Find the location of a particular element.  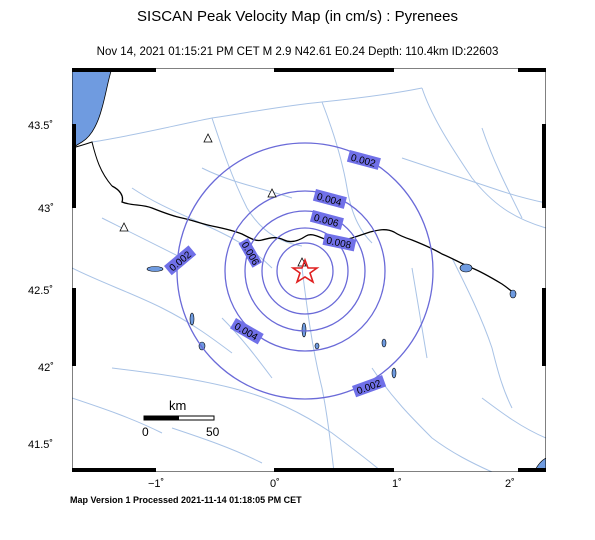

star-icon is located at coordinates (305, 270).